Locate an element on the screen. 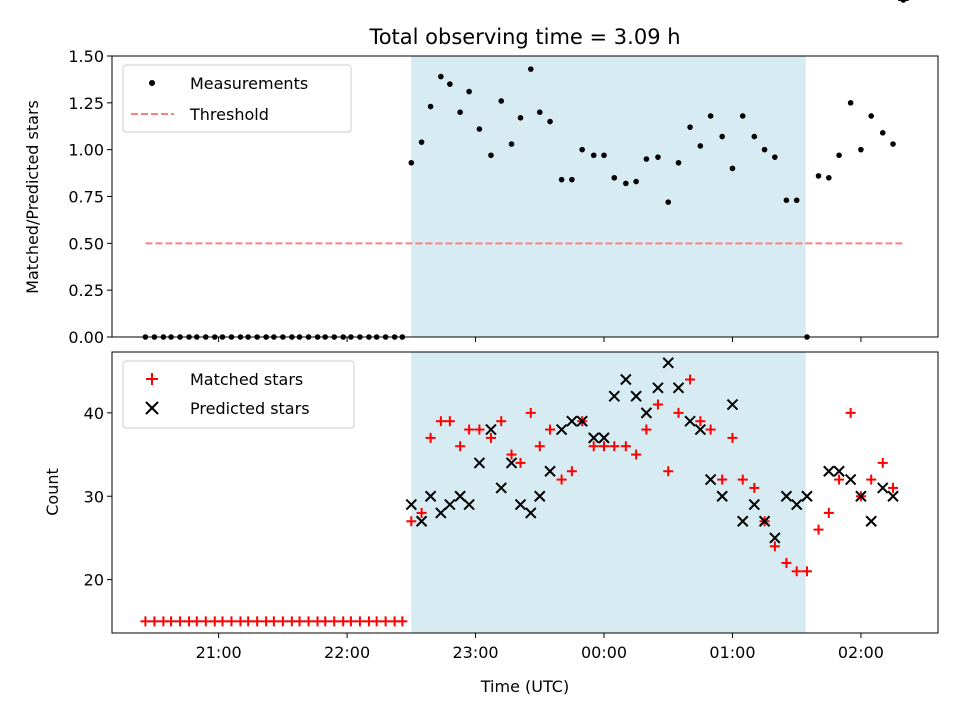  bottom-legend-box is located at coordinates (238, 394).